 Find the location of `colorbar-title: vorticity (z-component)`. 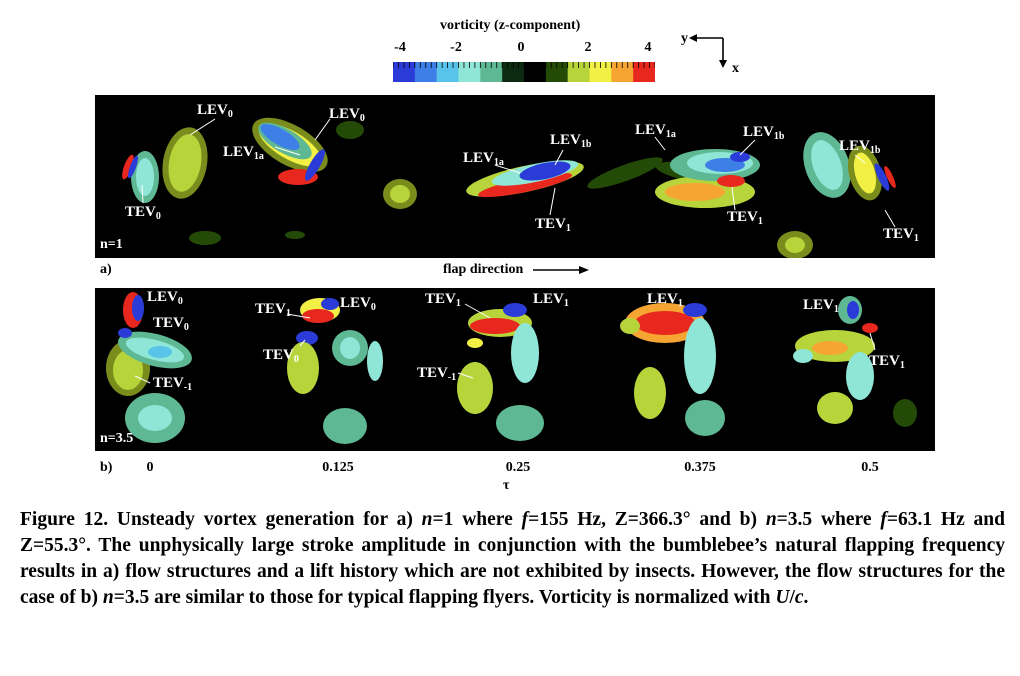

colorbar-title: vorticity (z-component) is located at coordinates (510, 25).